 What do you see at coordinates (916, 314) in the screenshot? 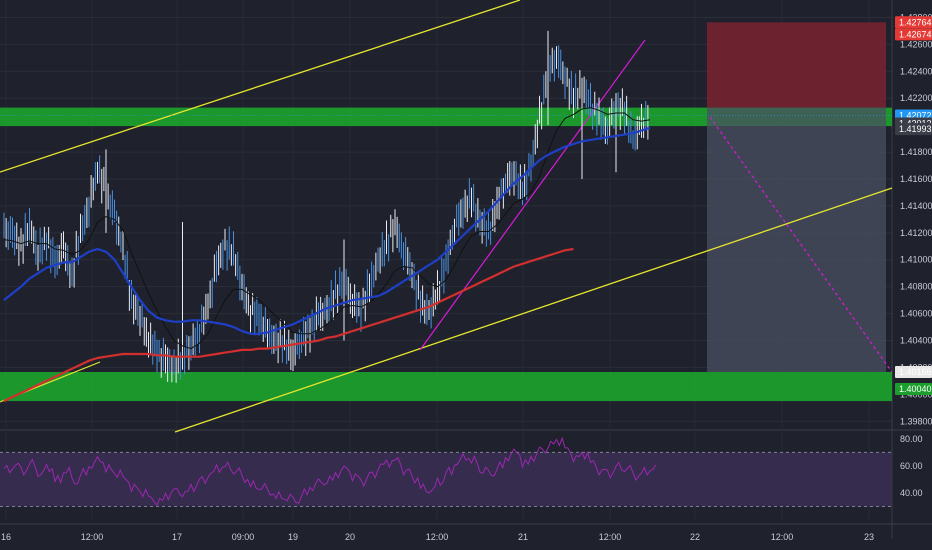
I see `price-tick-label: 1.40600` at bounding box center [916, 314].